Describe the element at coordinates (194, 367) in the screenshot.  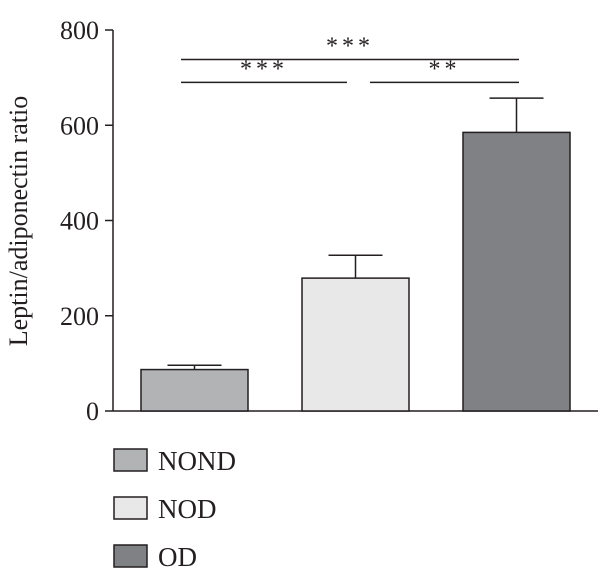
I see `error-bar-nond` at that location.